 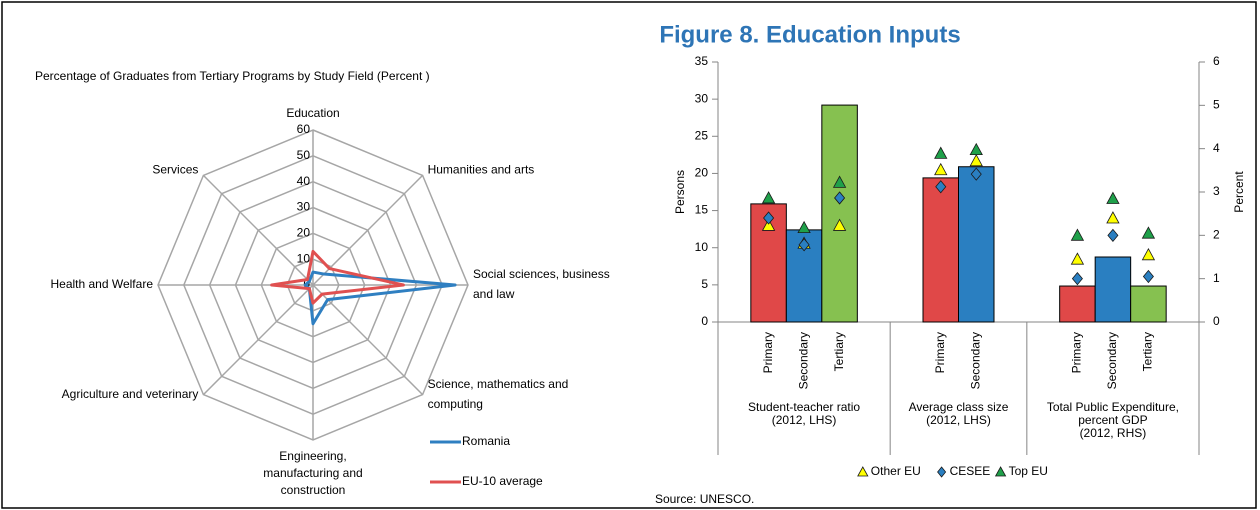 What do you see at coordinates (1239, 192) in the screenshot?
I see `y2-axis-label: Percent` at bounding box center [1239, 192].